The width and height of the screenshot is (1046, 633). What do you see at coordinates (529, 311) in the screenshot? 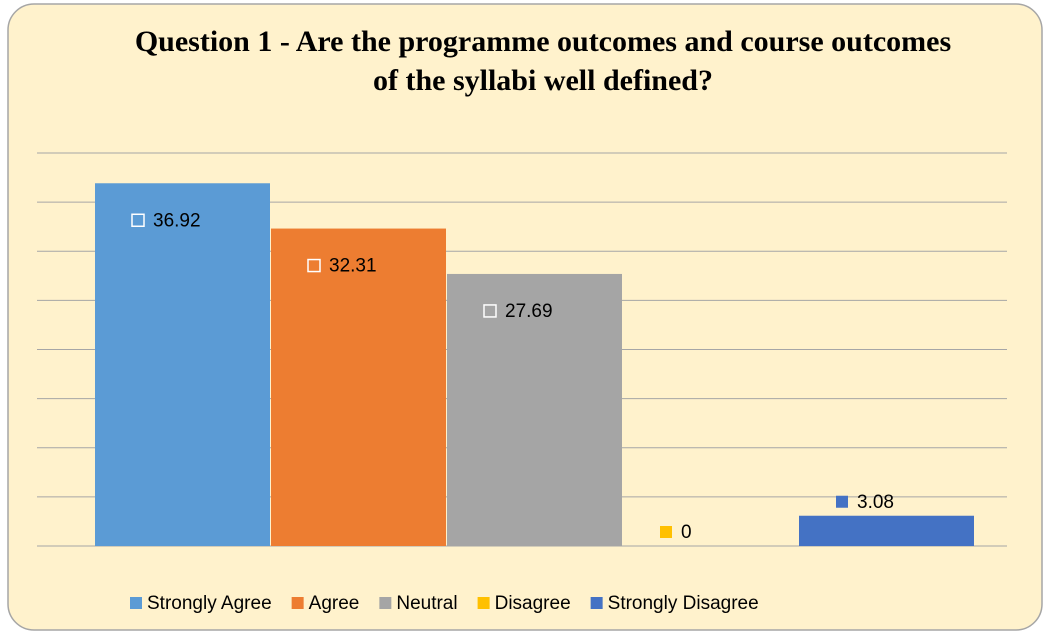
I see `data-label: 27.69` at bounding box center [529, 311].